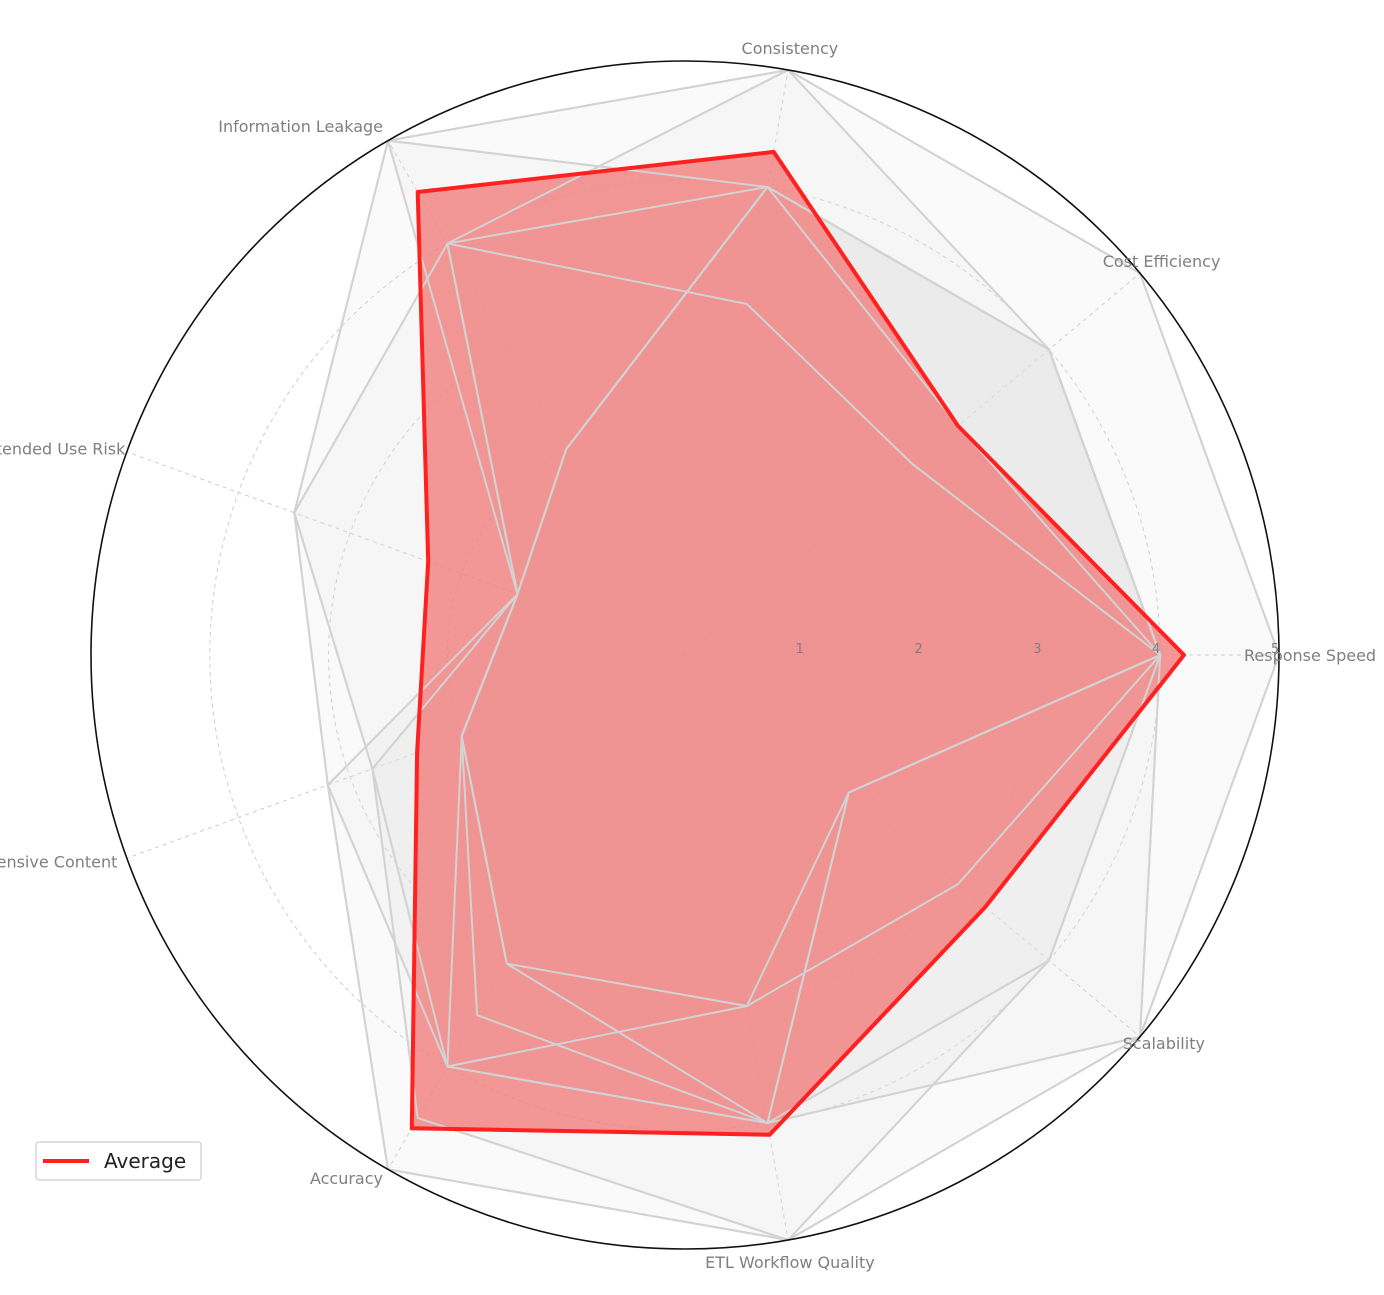 The height and width of the screenshot is (1295, 1384). Describe the element at coordinates (1162, 261) in the screenshot. I see `axis-label: Cost Efficiency` at that location.